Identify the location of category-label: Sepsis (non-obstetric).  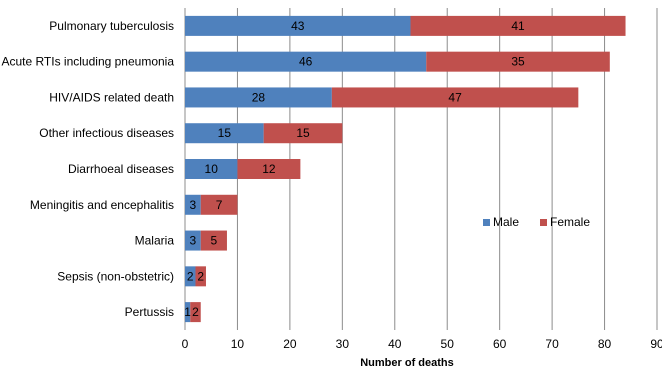
(115, 276).